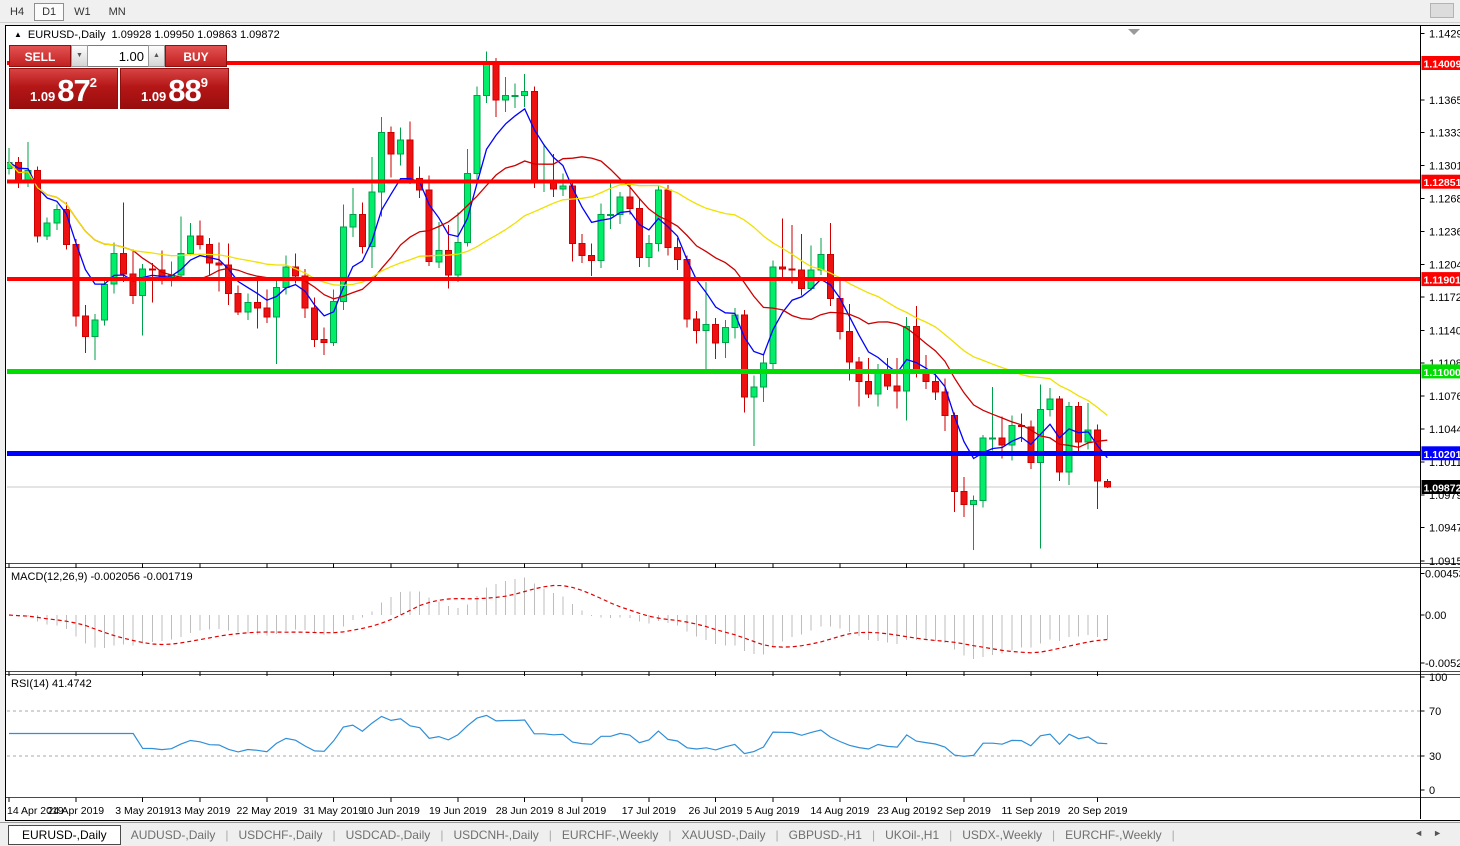  Describe the element at coordinates (1444, 331) in the screenshot. I see `price-axis-tick: 1.11400` at that location.